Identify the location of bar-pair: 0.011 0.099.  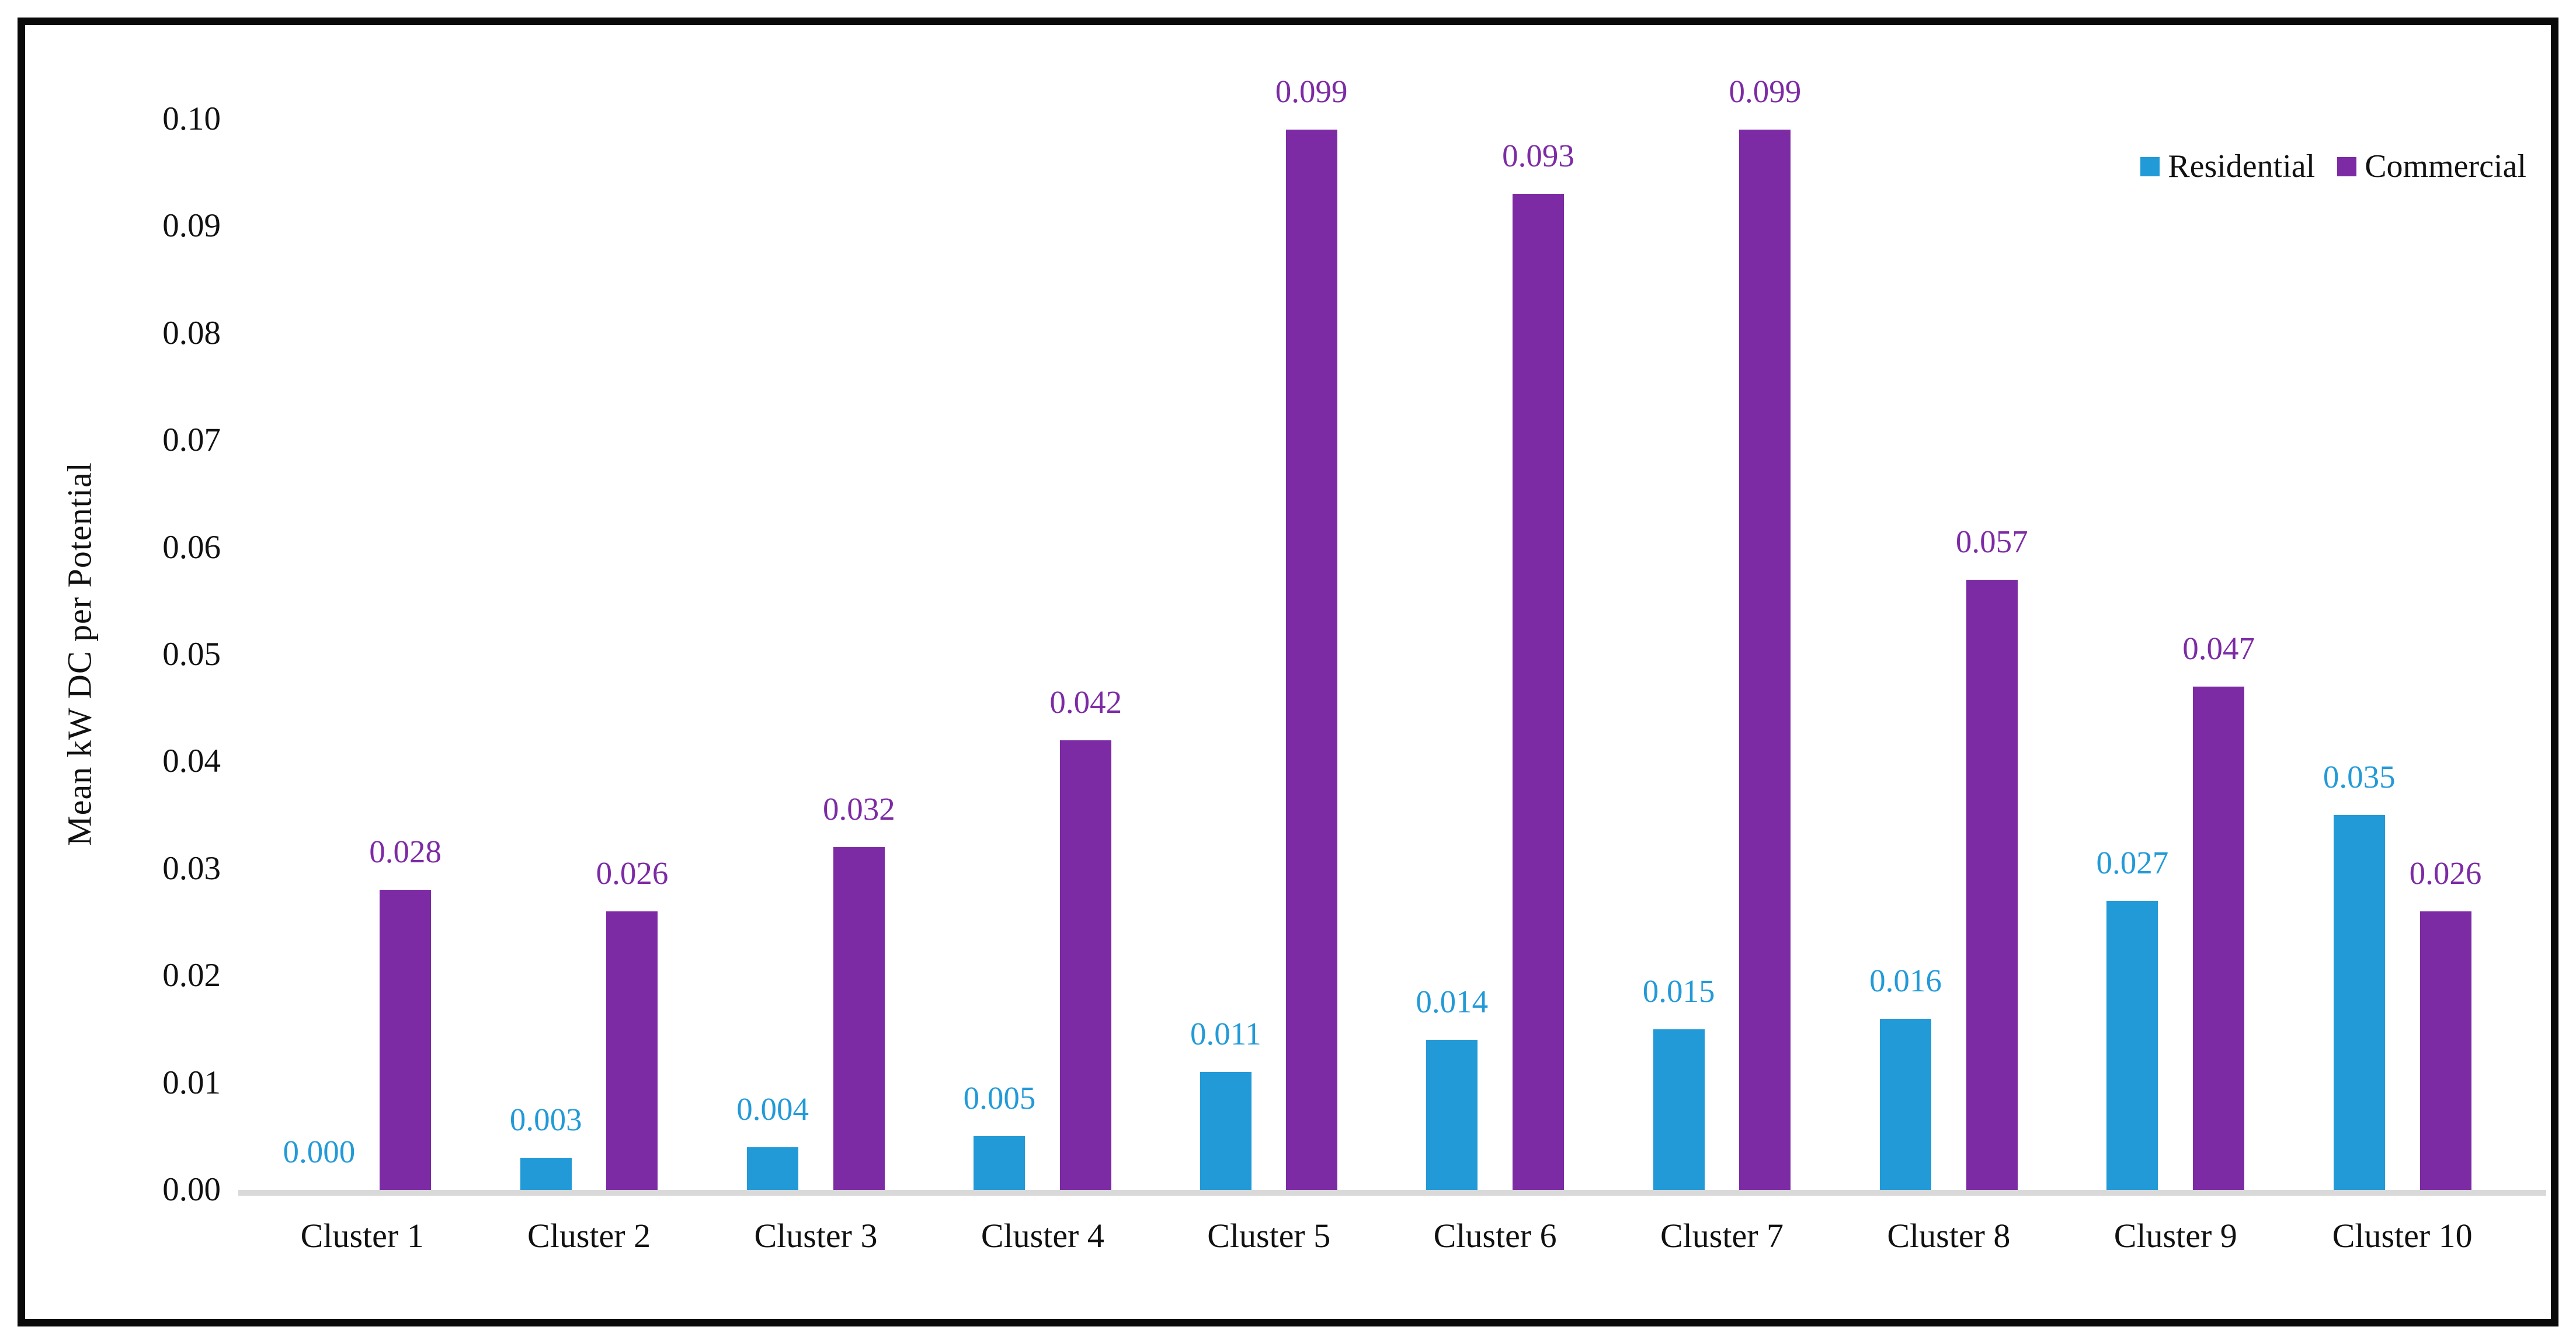
(1268, 632).